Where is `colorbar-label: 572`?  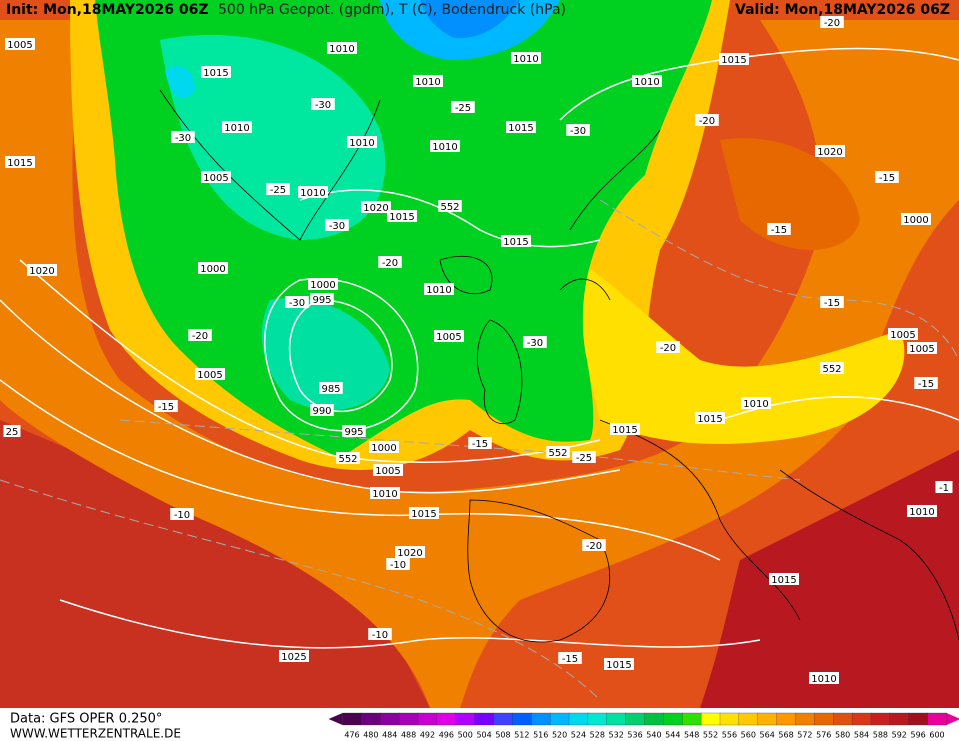
colorbar-label: 572 is located at coordinates (804, 735).